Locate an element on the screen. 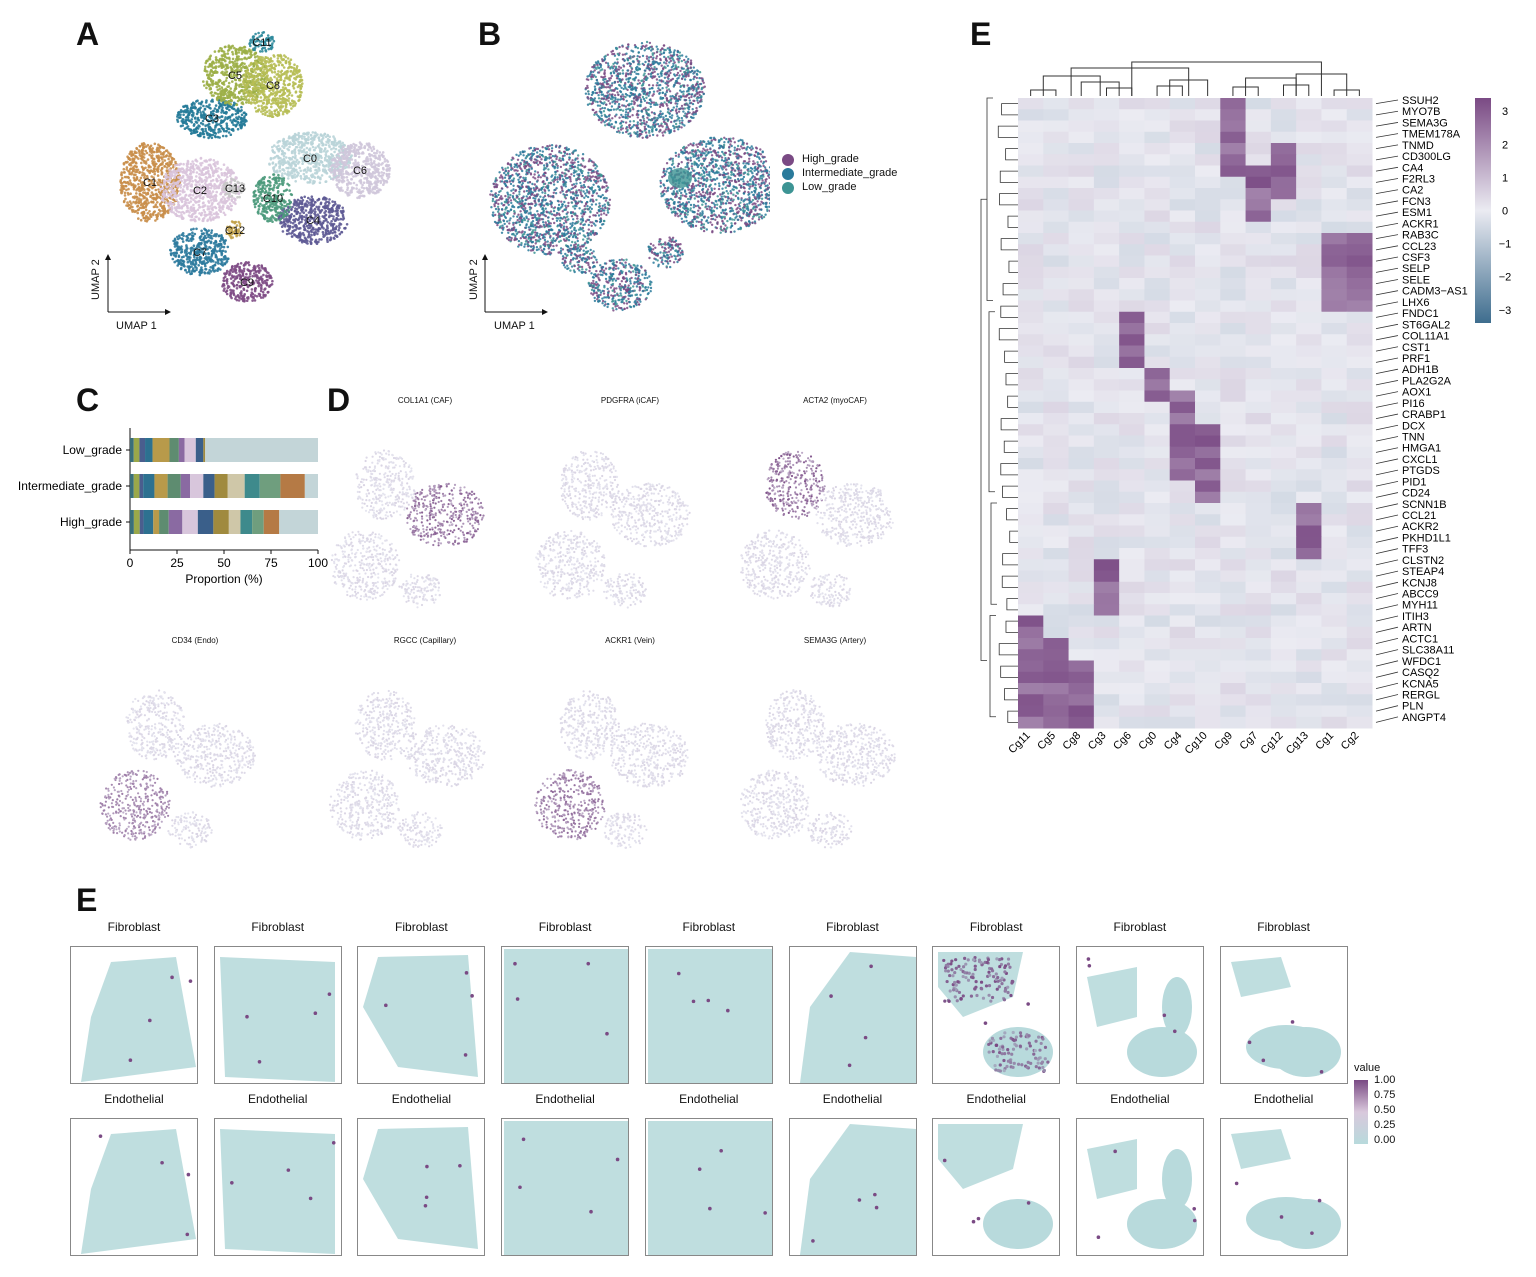  umap-b-x-label: UMAP 1 is located at coordinates (514, 326).